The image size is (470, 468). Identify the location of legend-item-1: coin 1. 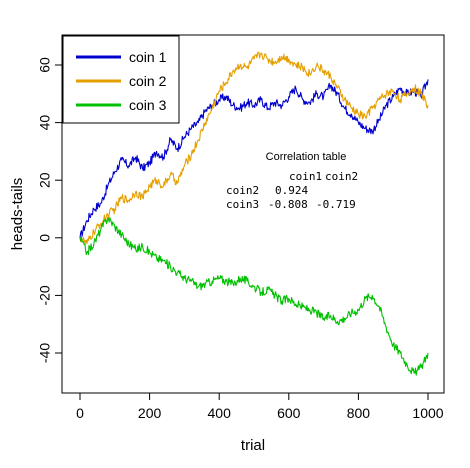
(121, 57).